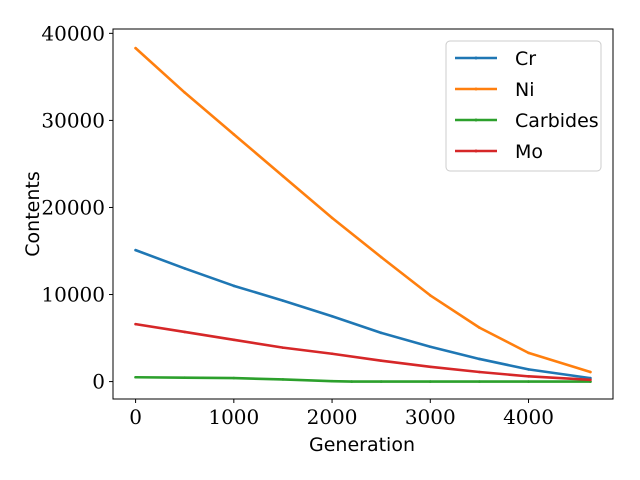  I want to click on legend-label-carbides: Carbides, so click(557, 121).